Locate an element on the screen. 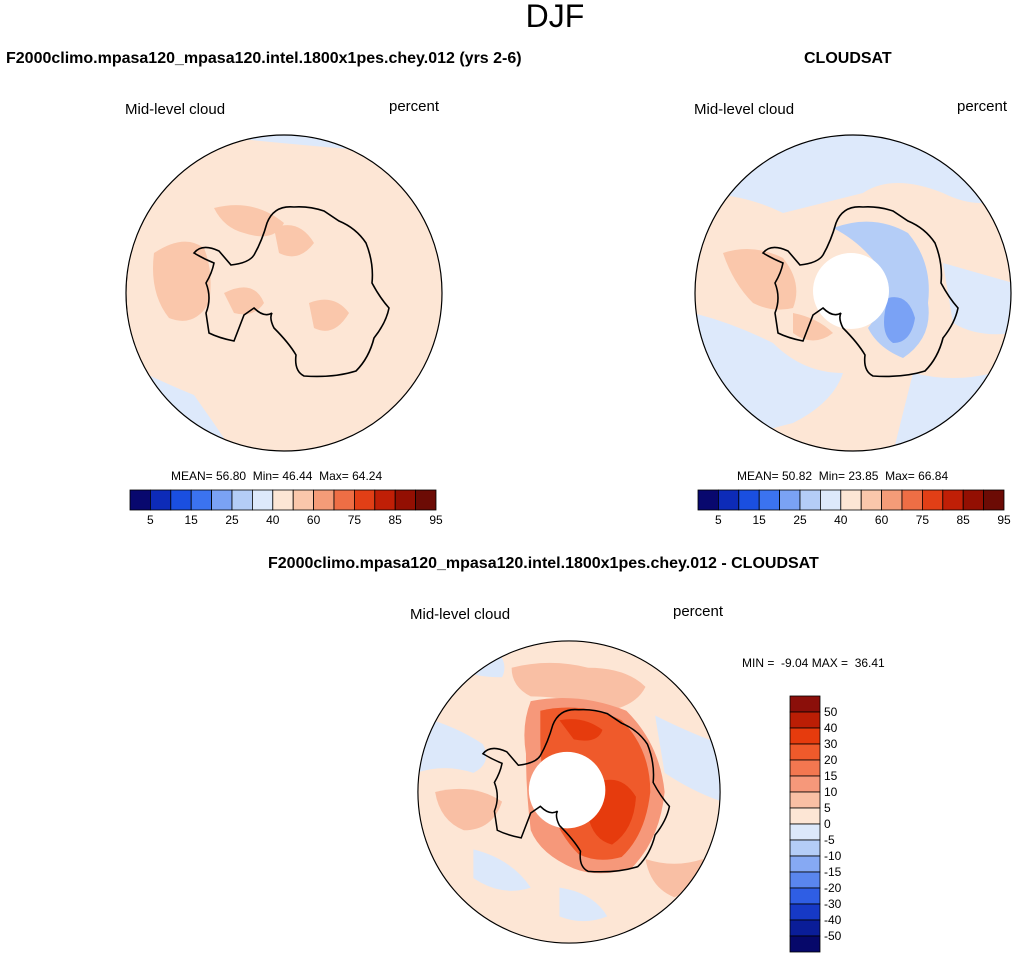  diff-colorbar-tick-label: 40 is located at coordinates (831, 728).